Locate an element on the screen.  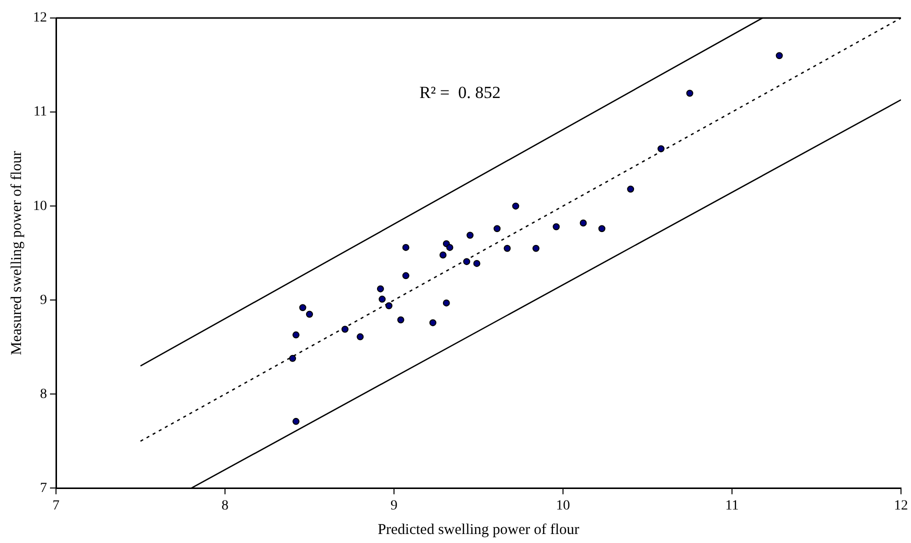
y-tick-label: 7 is located at coordinates (43, 488).